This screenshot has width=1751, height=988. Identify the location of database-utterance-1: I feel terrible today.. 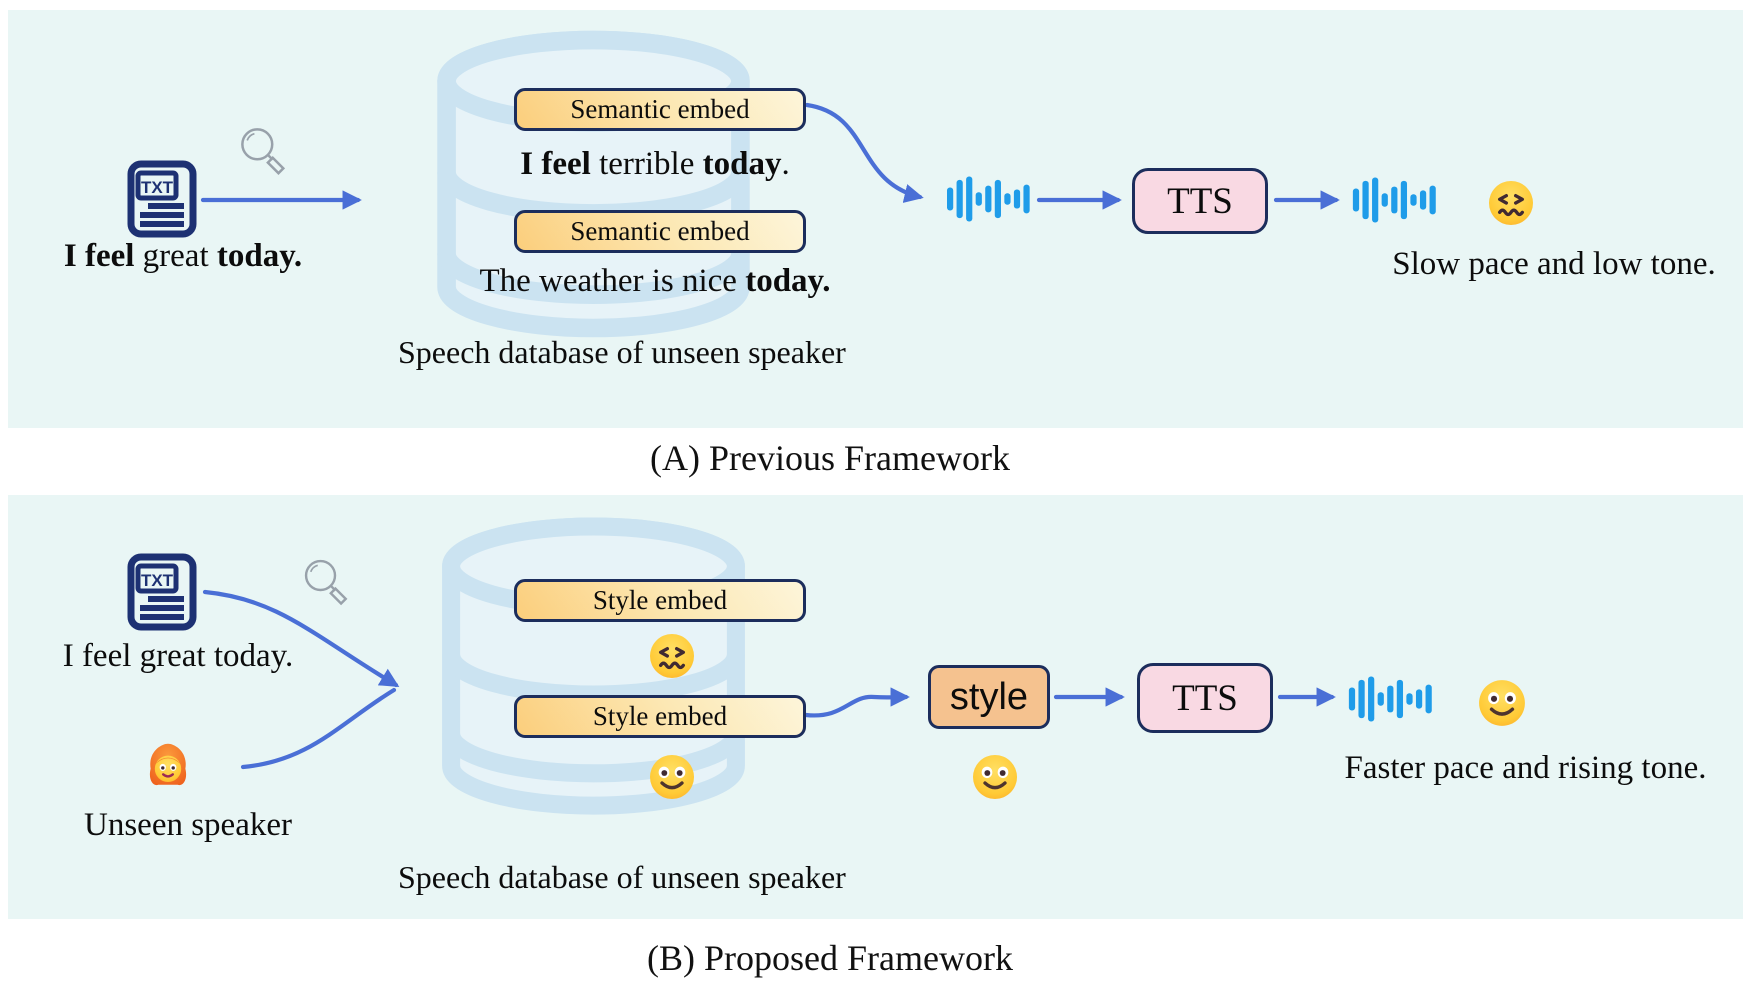
(655, 164).